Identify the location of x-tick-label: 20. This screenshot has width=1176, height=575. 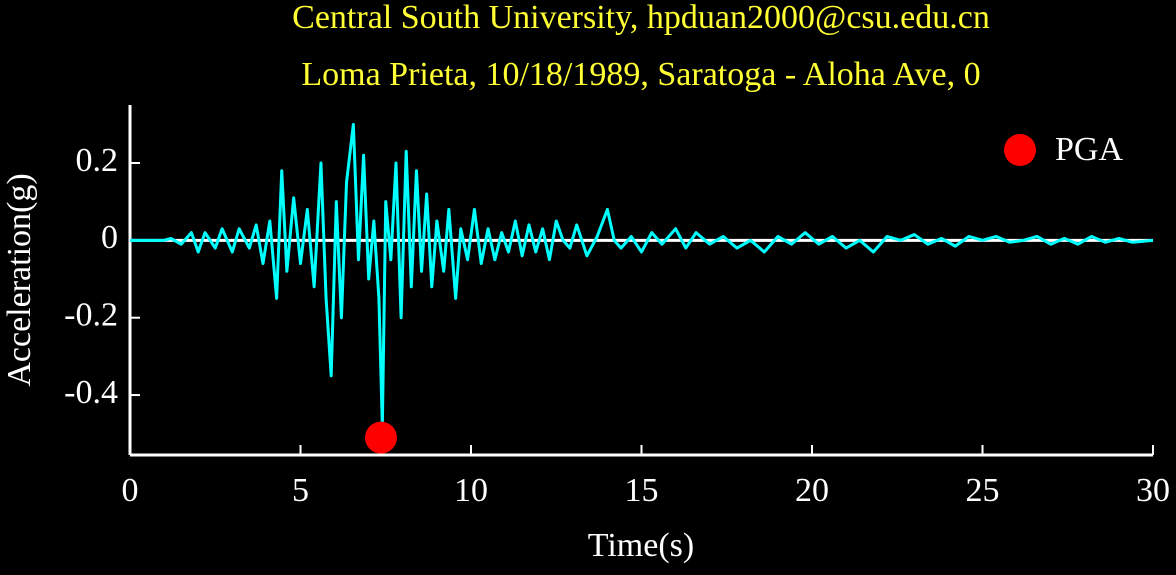
(812, 490).